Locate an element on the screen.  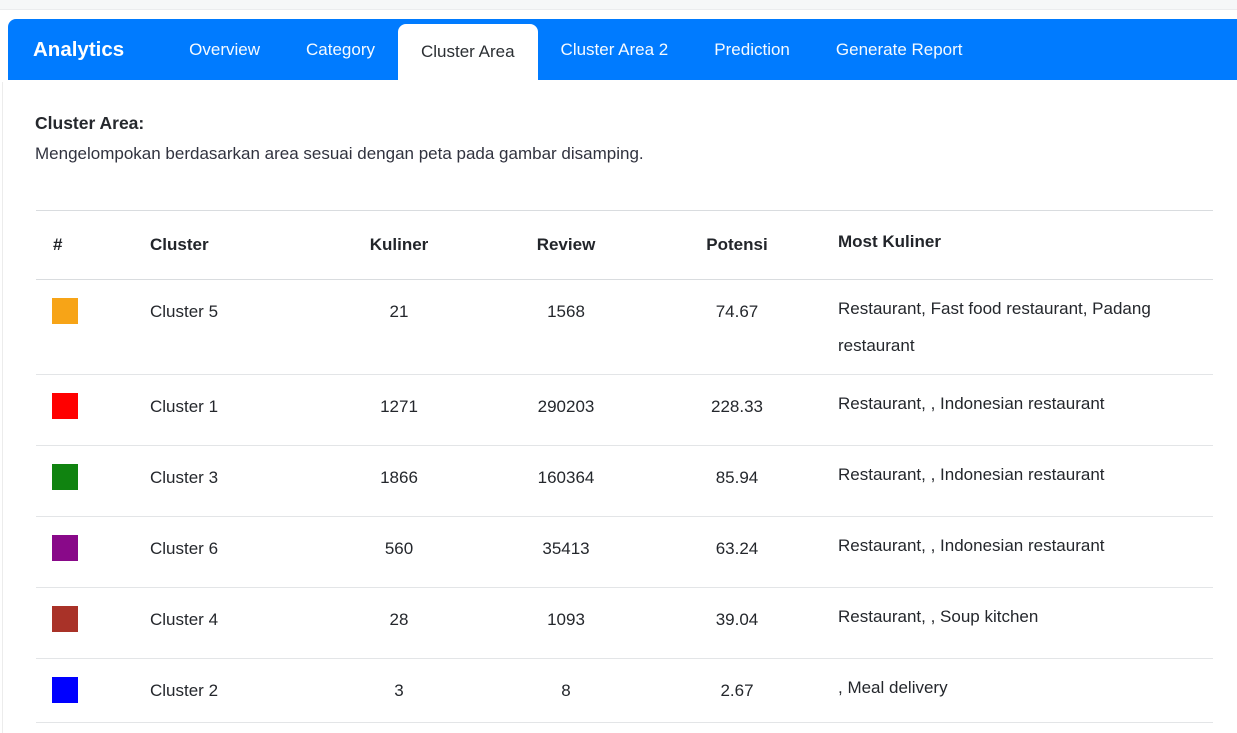
cluster-name-cell: Cluster 2 is located at coordinates (184, 690).